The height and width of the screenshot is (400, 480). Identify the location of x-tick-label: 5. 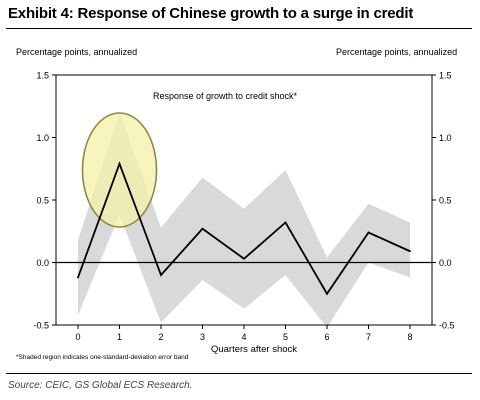
(285, 337).